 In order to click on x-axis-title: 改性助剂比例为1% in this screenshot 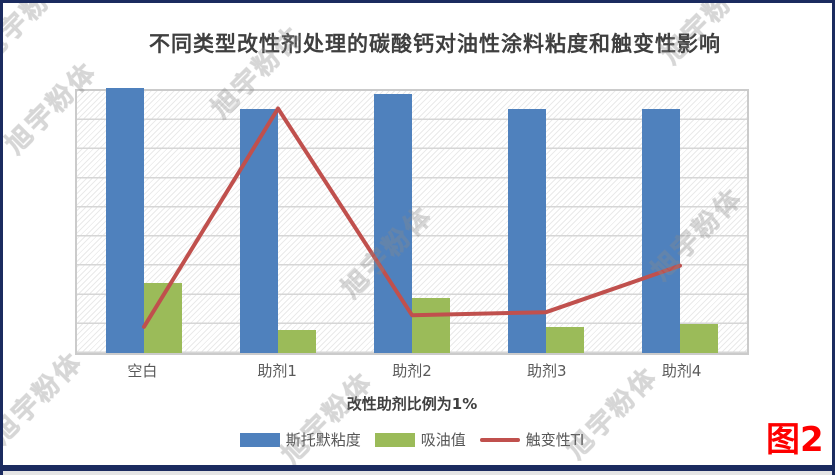, I will do `click(412, 404)`.